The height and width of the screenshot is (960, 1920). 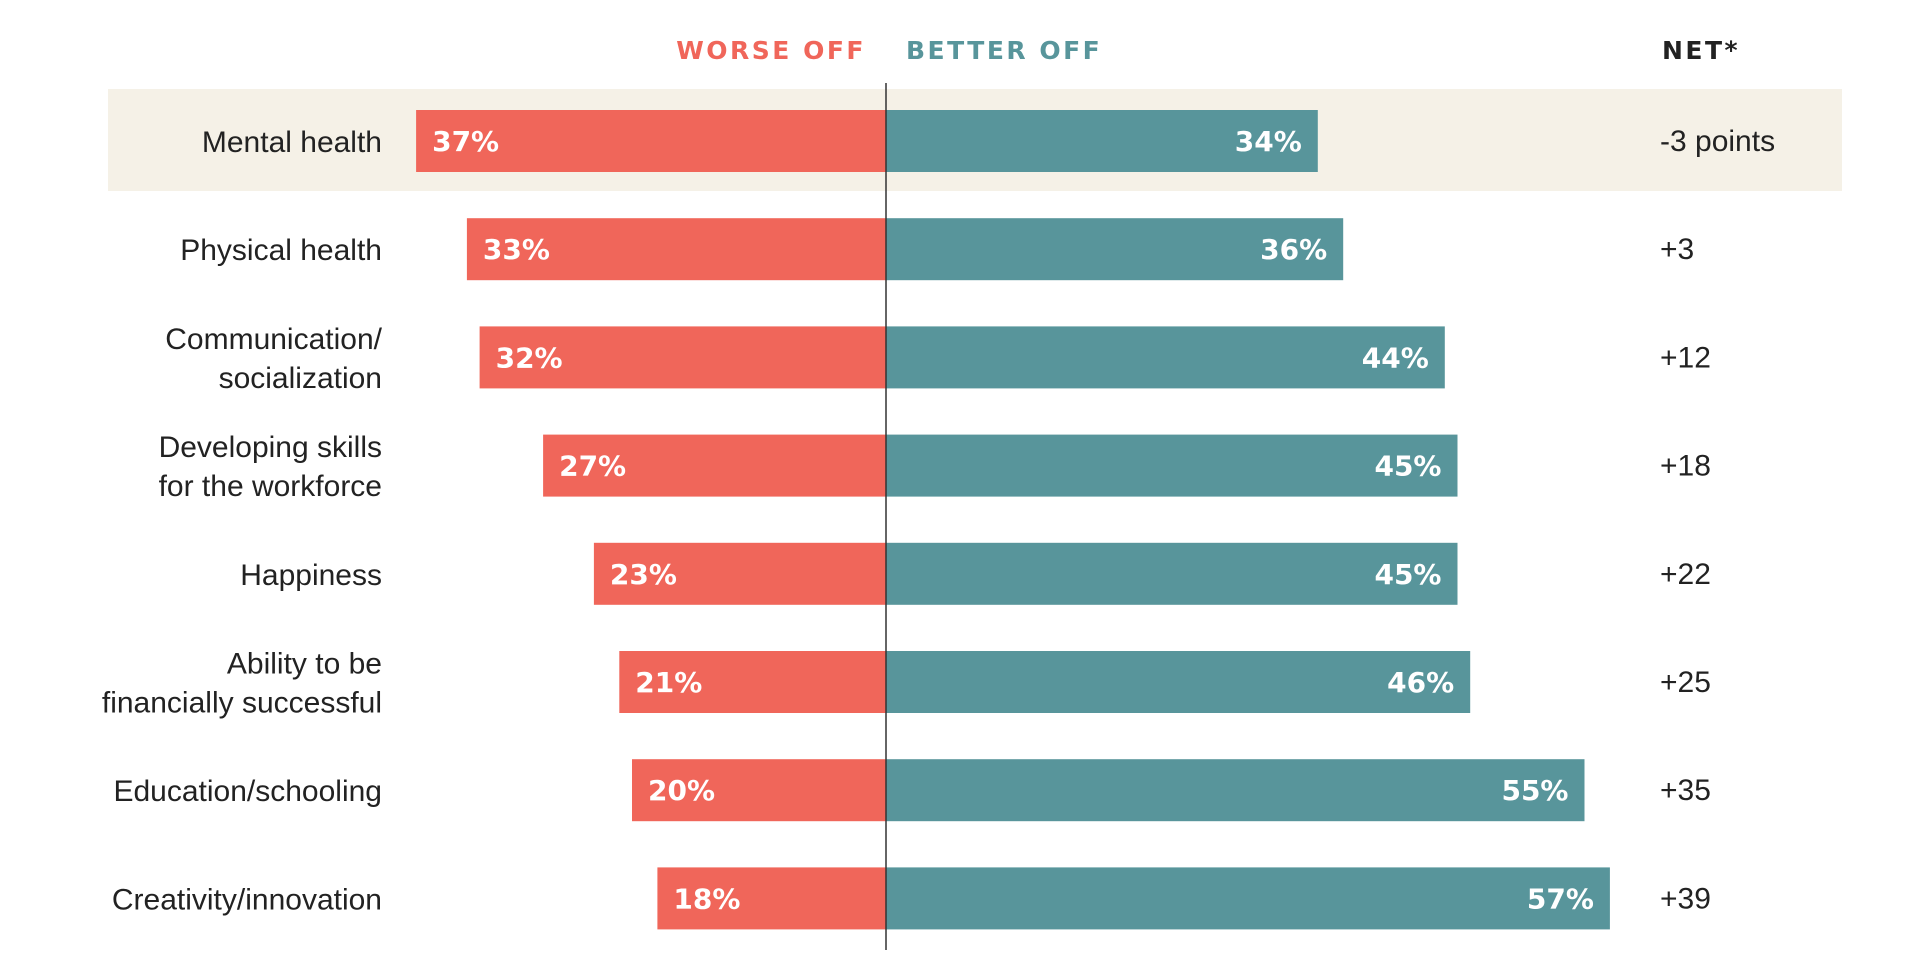 What do you see at coordinates (706, 898) in the screenshot?
I see `worse-off-value-label: 18%` at bounding box center [706, 898].